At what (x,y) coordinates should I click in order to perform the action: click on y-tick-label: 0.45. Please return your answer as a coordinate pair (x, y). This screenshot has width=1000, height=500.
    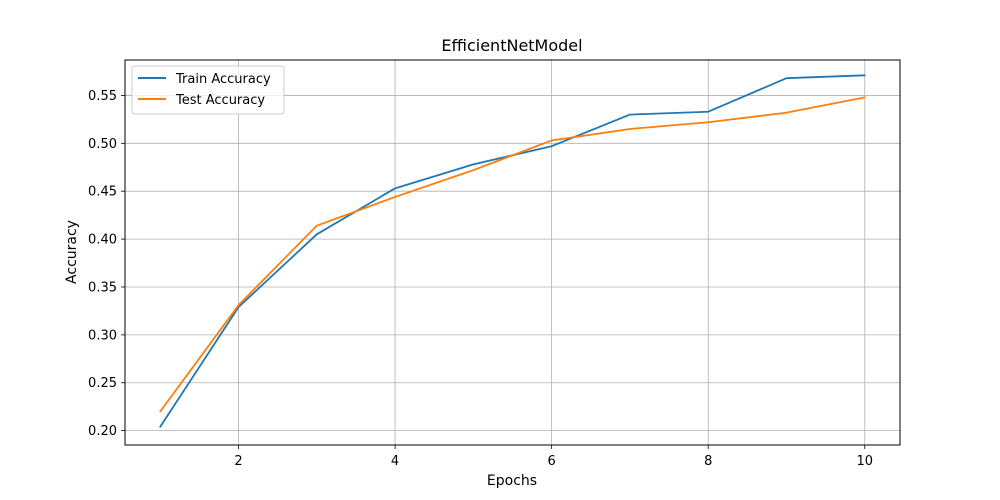
    Looking at the image, I should click on (102, 192).